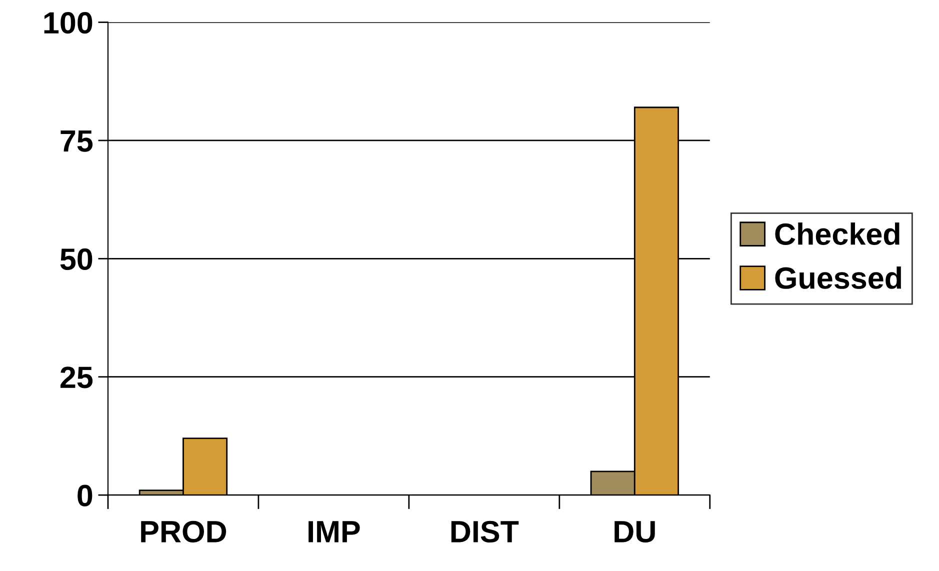 The width and height of the screenshot is (939, 571). What do you see at coordinates (837, 233) in the screenshot?
I see `legend-label: Checked` at bounding box center [837, 233].